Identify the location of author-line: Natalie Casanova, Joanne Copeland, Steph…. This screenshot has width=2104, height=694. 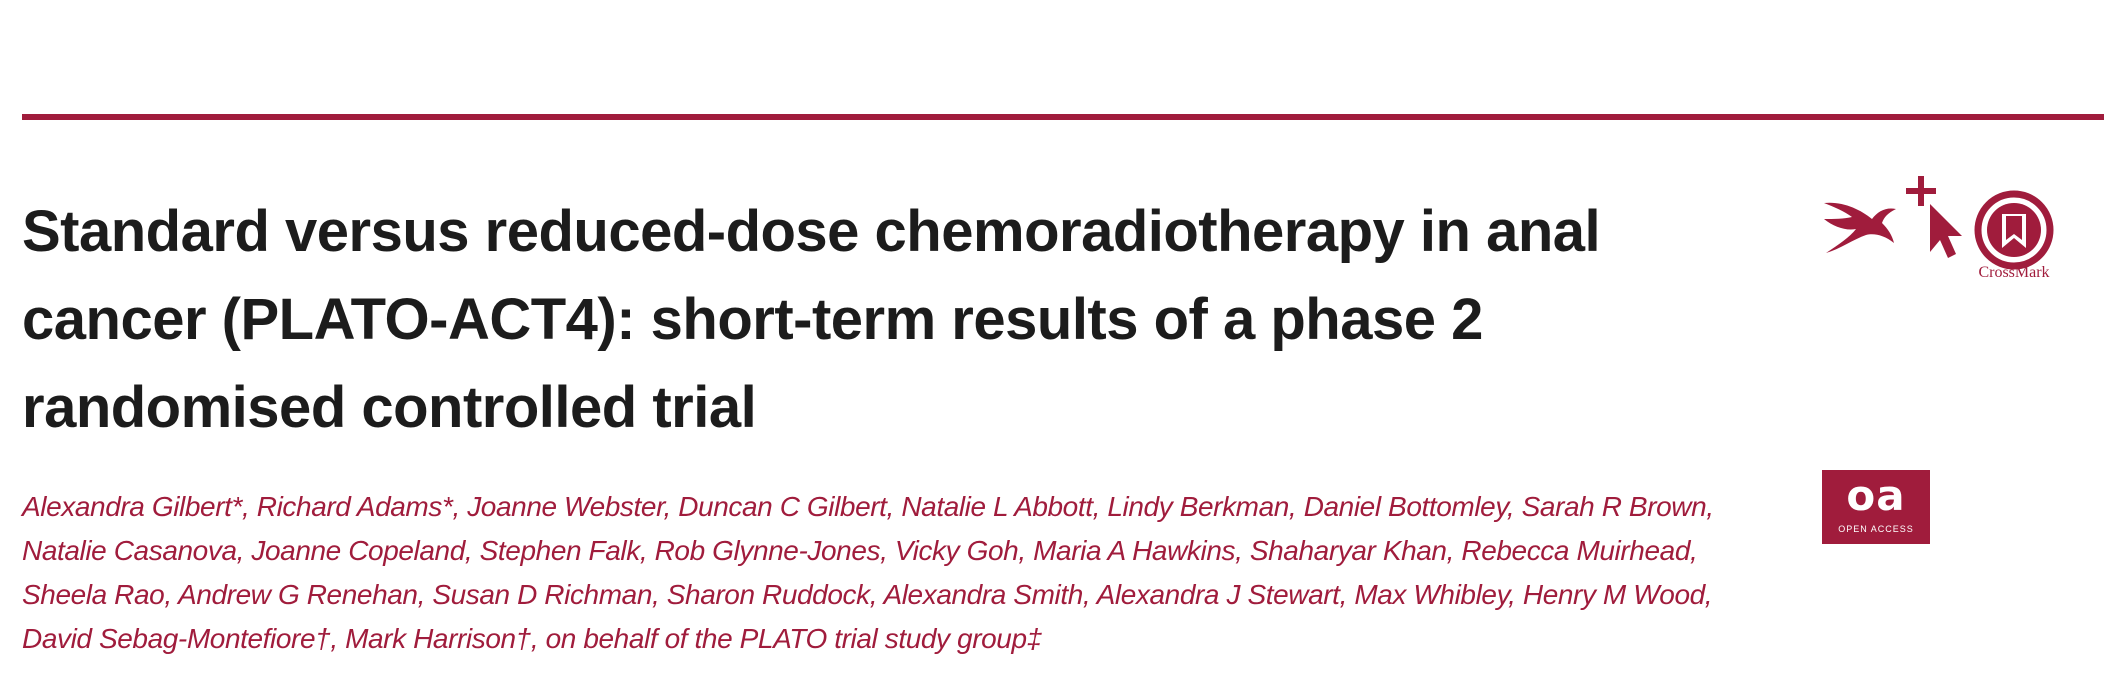
(860, 550).